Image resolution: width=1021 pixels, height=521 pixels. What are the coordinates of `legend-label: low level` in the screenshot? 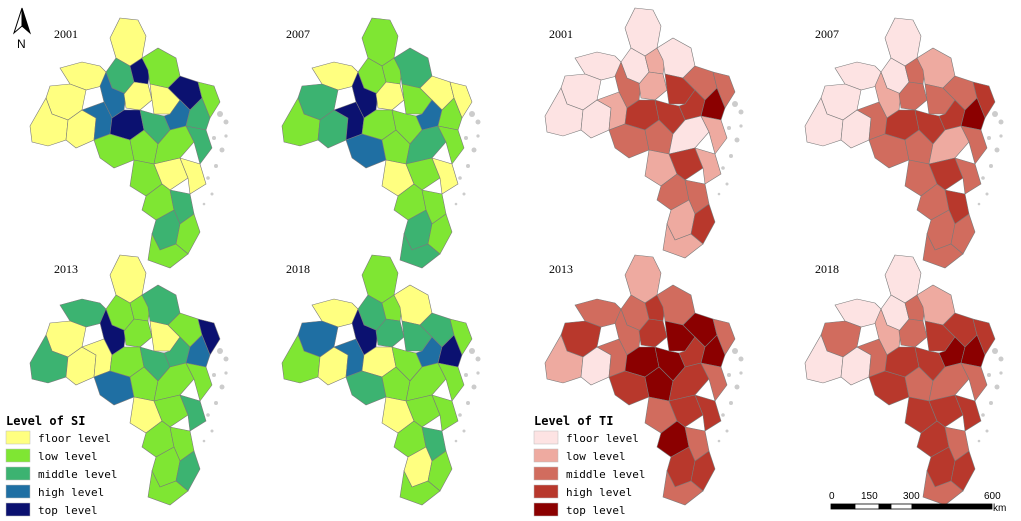 It's located at (68, 456).